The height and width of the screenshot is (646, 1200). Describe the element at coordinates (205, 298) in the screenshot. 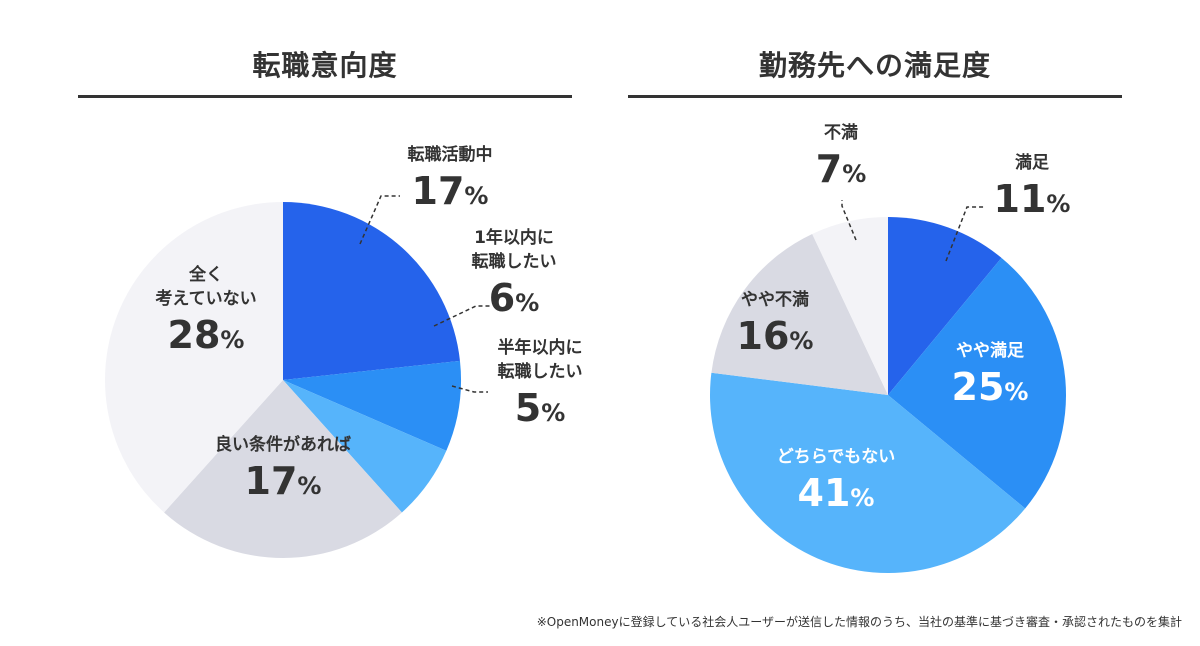

I see `slice-label-text: 考えていない` at that location.